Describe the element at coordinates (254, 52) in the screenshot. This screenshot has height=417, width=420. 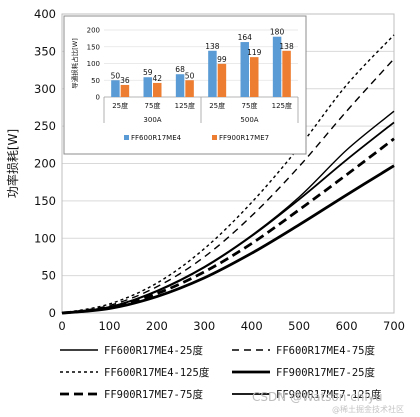
I see `inset-bar-label: 119` at that location.